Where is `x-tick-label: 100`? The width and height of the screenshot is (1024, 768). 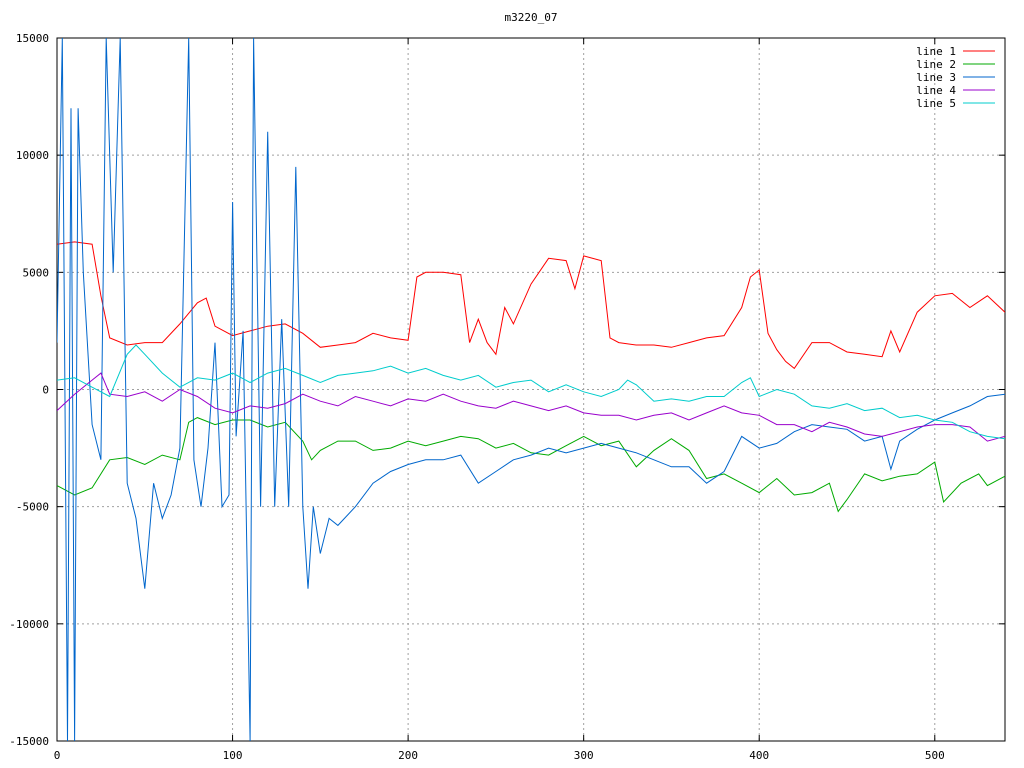 x-tick-label: 100 is located at coordinates (233, 755).